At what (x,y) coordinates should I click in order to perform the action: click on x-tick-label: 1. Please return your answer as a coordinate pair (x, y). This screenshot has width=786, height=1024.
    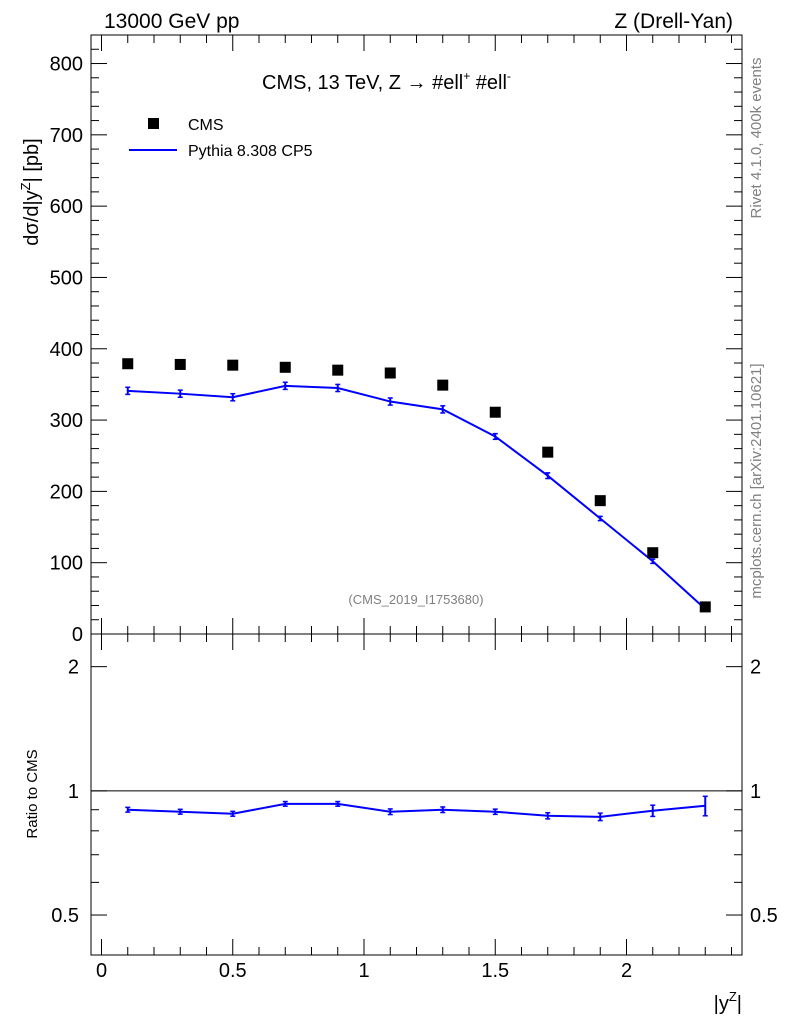
    Looking at the image, I should click on (363, 971).